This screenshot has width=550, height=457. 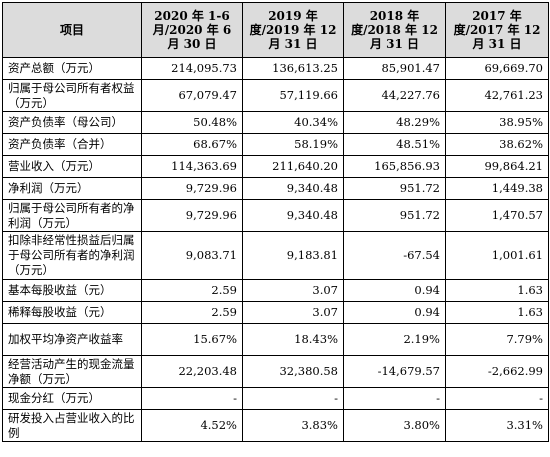 What do you see at coordinates (394, 122) in the screenshot?
I see `cell-value: 48.29%` at bounding box center [394, 122].